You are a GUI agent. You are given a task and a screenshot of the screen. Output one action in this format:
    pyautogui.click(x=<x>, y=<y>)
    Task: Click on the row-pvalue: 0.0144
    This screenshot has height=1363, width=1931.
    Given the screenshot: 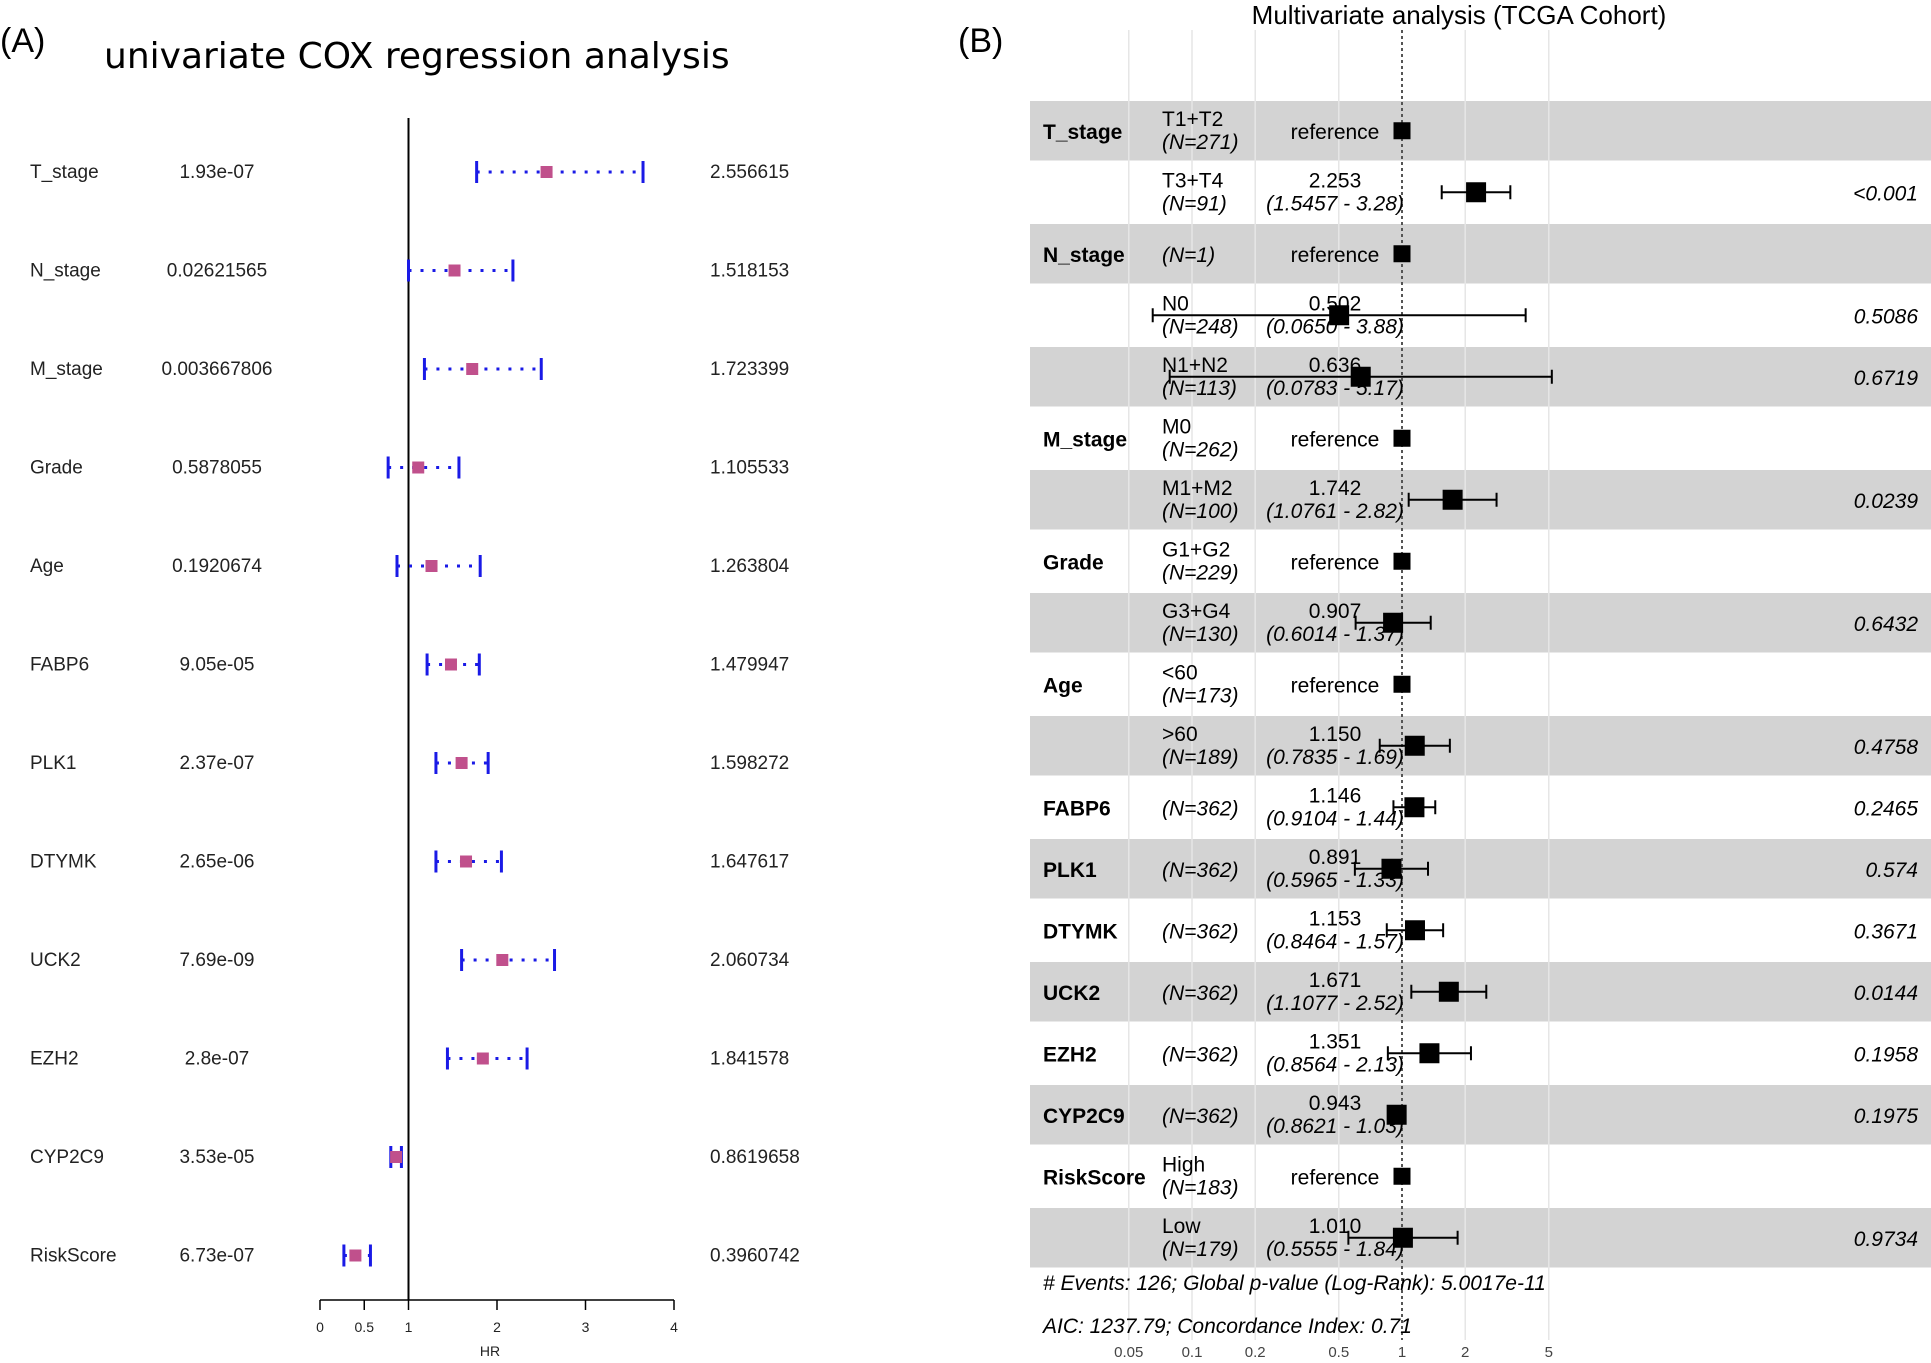 What is the action you would take?
    pyautogui.click(x=1886, y=993)
    